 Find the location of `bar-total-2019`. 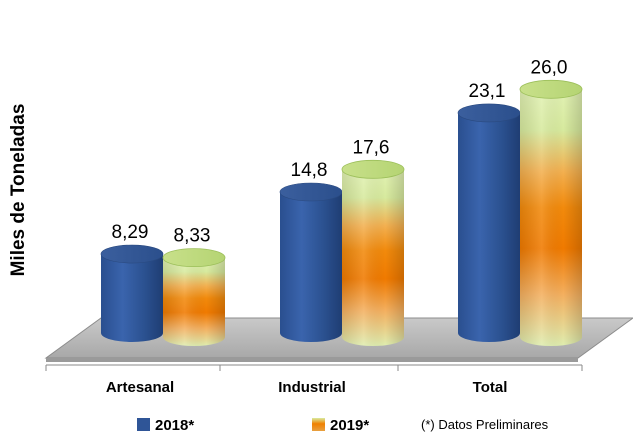

bar-total-2019 is located at coordinates (551, 213).